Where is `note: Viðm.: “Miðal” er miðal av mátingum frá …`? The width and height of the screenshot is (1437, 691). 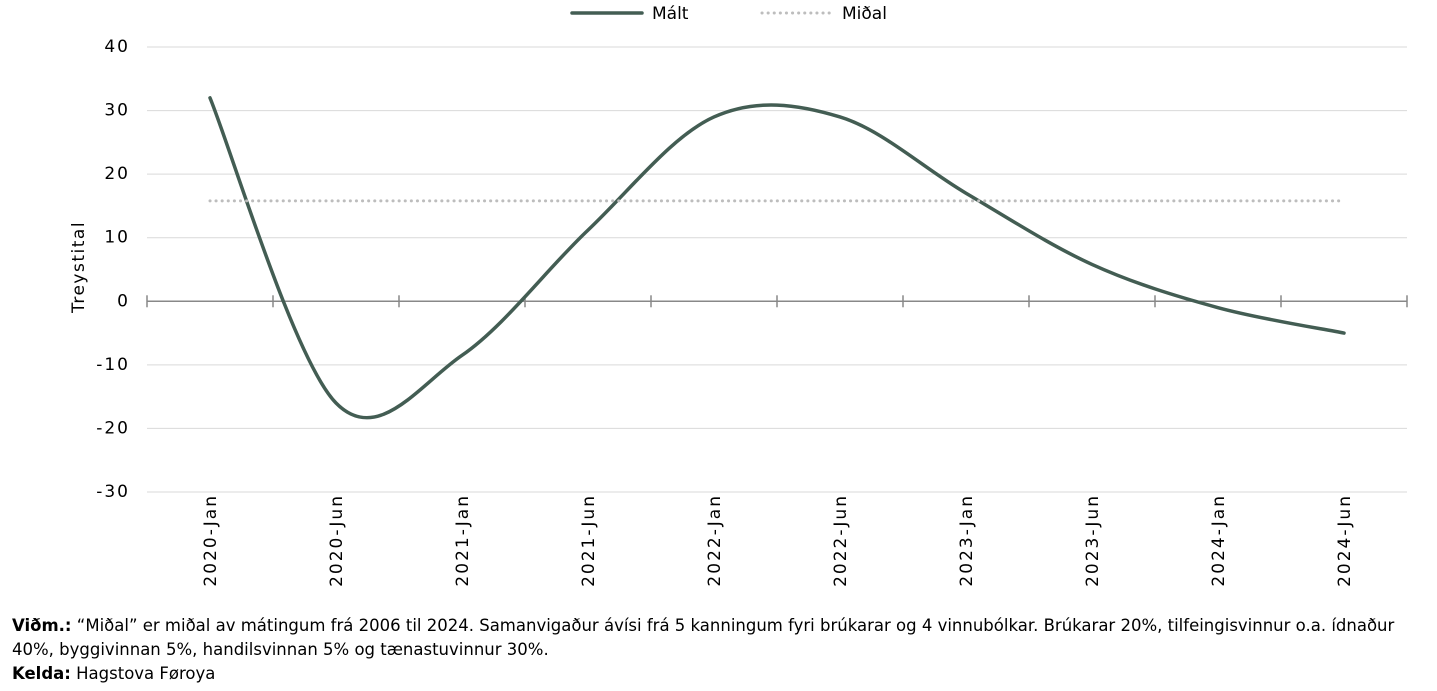 note: Viðm.: “Miðal” er miðal av mátingum frá … is located at coordinates (722, 638).